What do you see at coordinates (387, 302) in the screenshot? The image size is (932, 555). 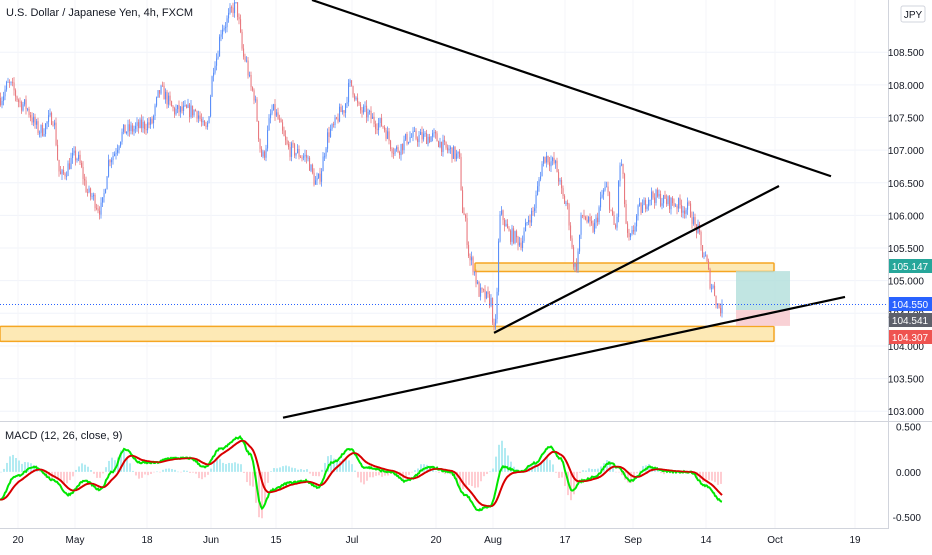 I see `support-resistance-zones` at bounding box center [387, 302].